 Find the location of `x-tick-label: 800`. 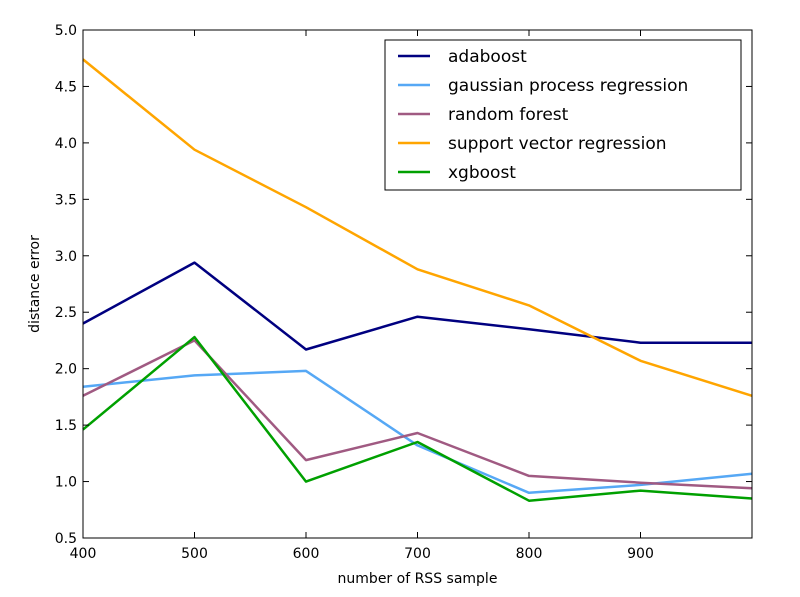

x-tick-label: 800 is located at coordinates (529, 554).